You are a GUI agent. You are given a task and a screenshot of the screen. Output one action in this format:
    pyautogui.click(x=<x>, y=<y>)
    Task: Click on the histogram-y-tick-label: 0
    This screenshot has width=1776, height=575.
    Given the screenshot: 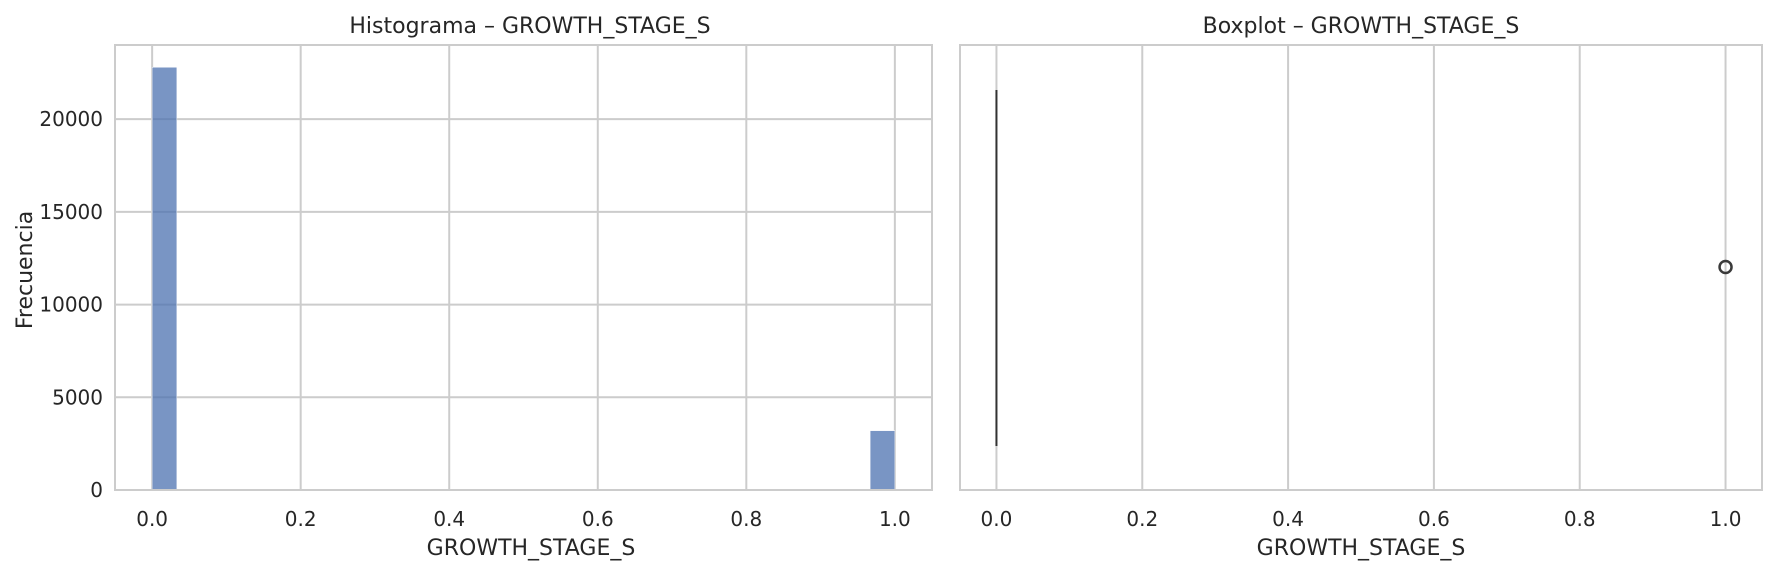 What is the action you would take?
    pyautogui.click(x=96, y=490)
    